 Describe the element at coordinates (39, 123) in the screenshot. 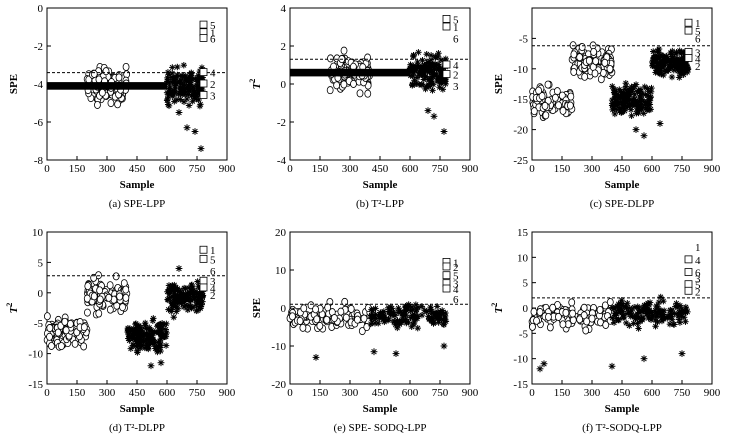

I see `y-tick-label: -6` at that location.